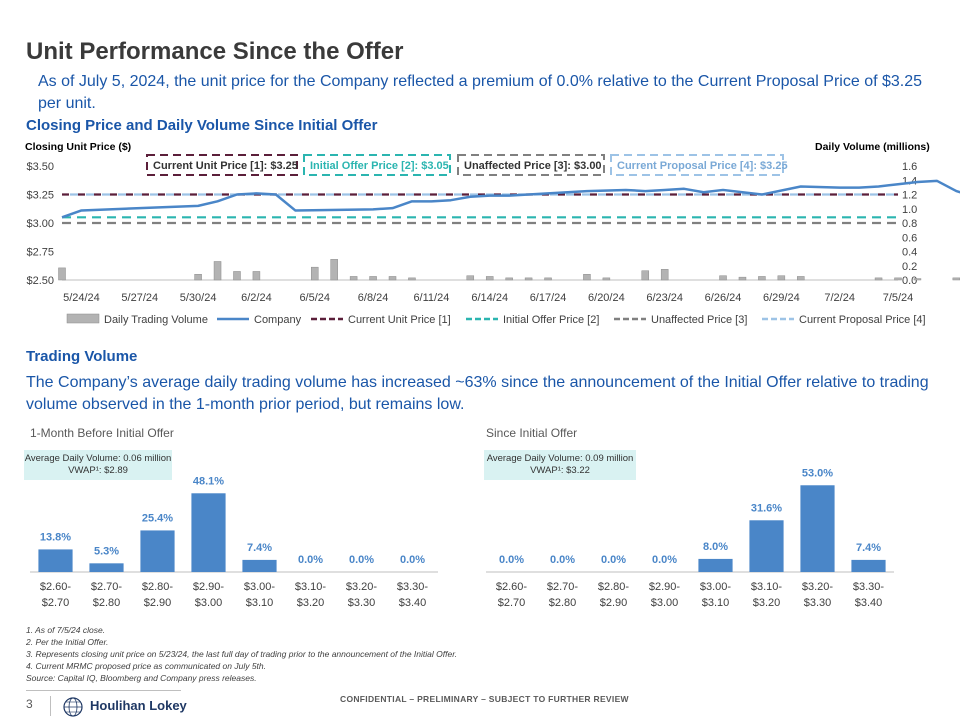 Image resolution: width=960 pixels, height=720 pixels. What do you see at coordinates (839, 298) in the screenshot?
I see `x-tick-label: 7/2/24` at bounding box center [839, 298].